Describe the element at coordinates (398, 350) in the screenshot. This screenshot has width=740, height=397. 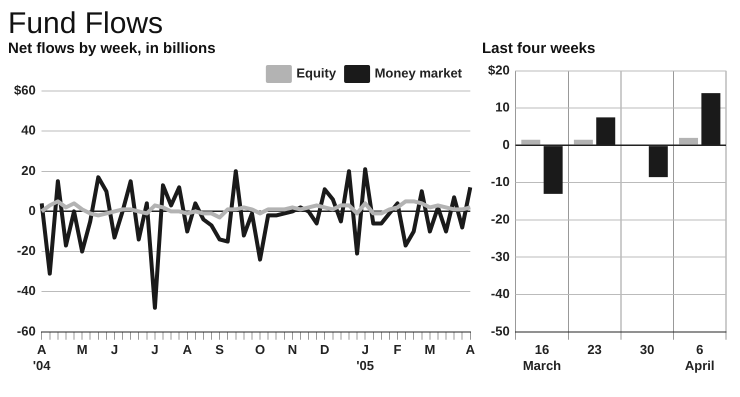
I see `x-tick-label: F` at that location.